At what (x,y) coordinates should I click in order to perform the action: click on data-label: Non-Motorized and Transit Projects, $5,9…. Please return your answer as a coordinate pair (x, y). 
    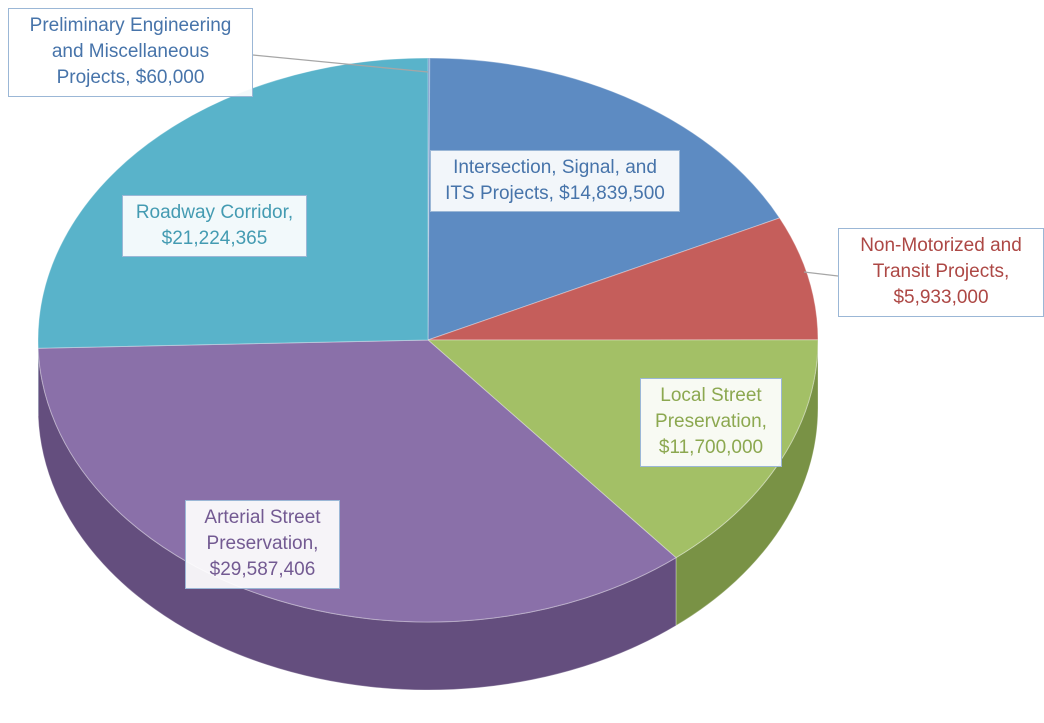
    Looking at the image, I should click on (941, 272).